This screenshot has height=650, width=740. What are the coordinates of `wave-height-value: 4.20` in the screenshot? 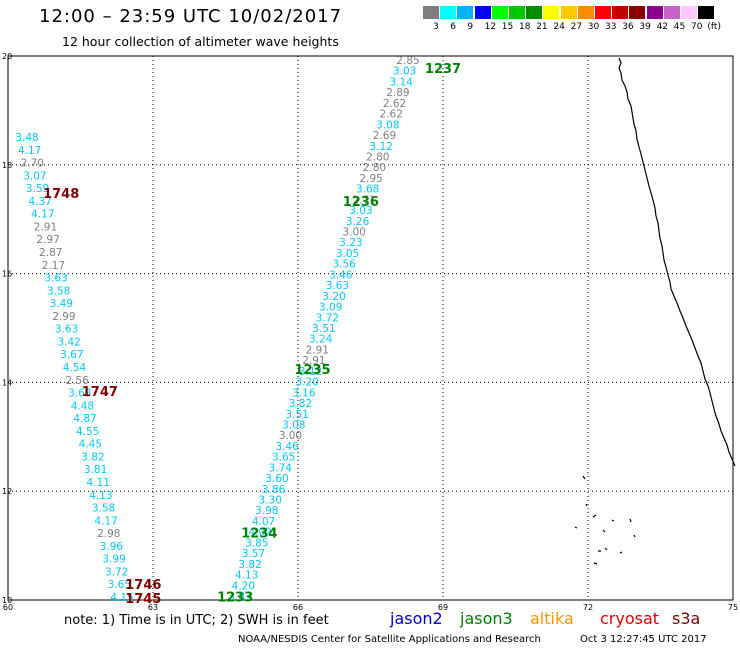 It's located at (243, 586).